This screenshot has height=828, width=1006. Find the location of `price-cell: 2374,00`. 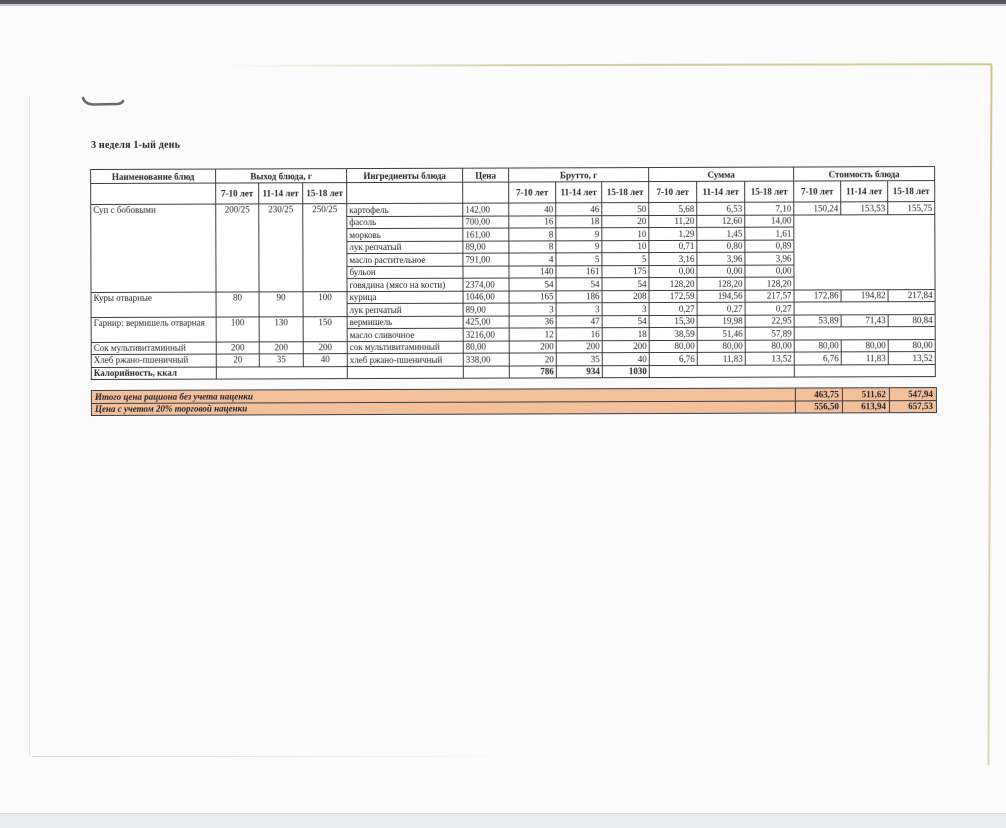

price-cell: 2374,00 is located at coordinates (486, 284).